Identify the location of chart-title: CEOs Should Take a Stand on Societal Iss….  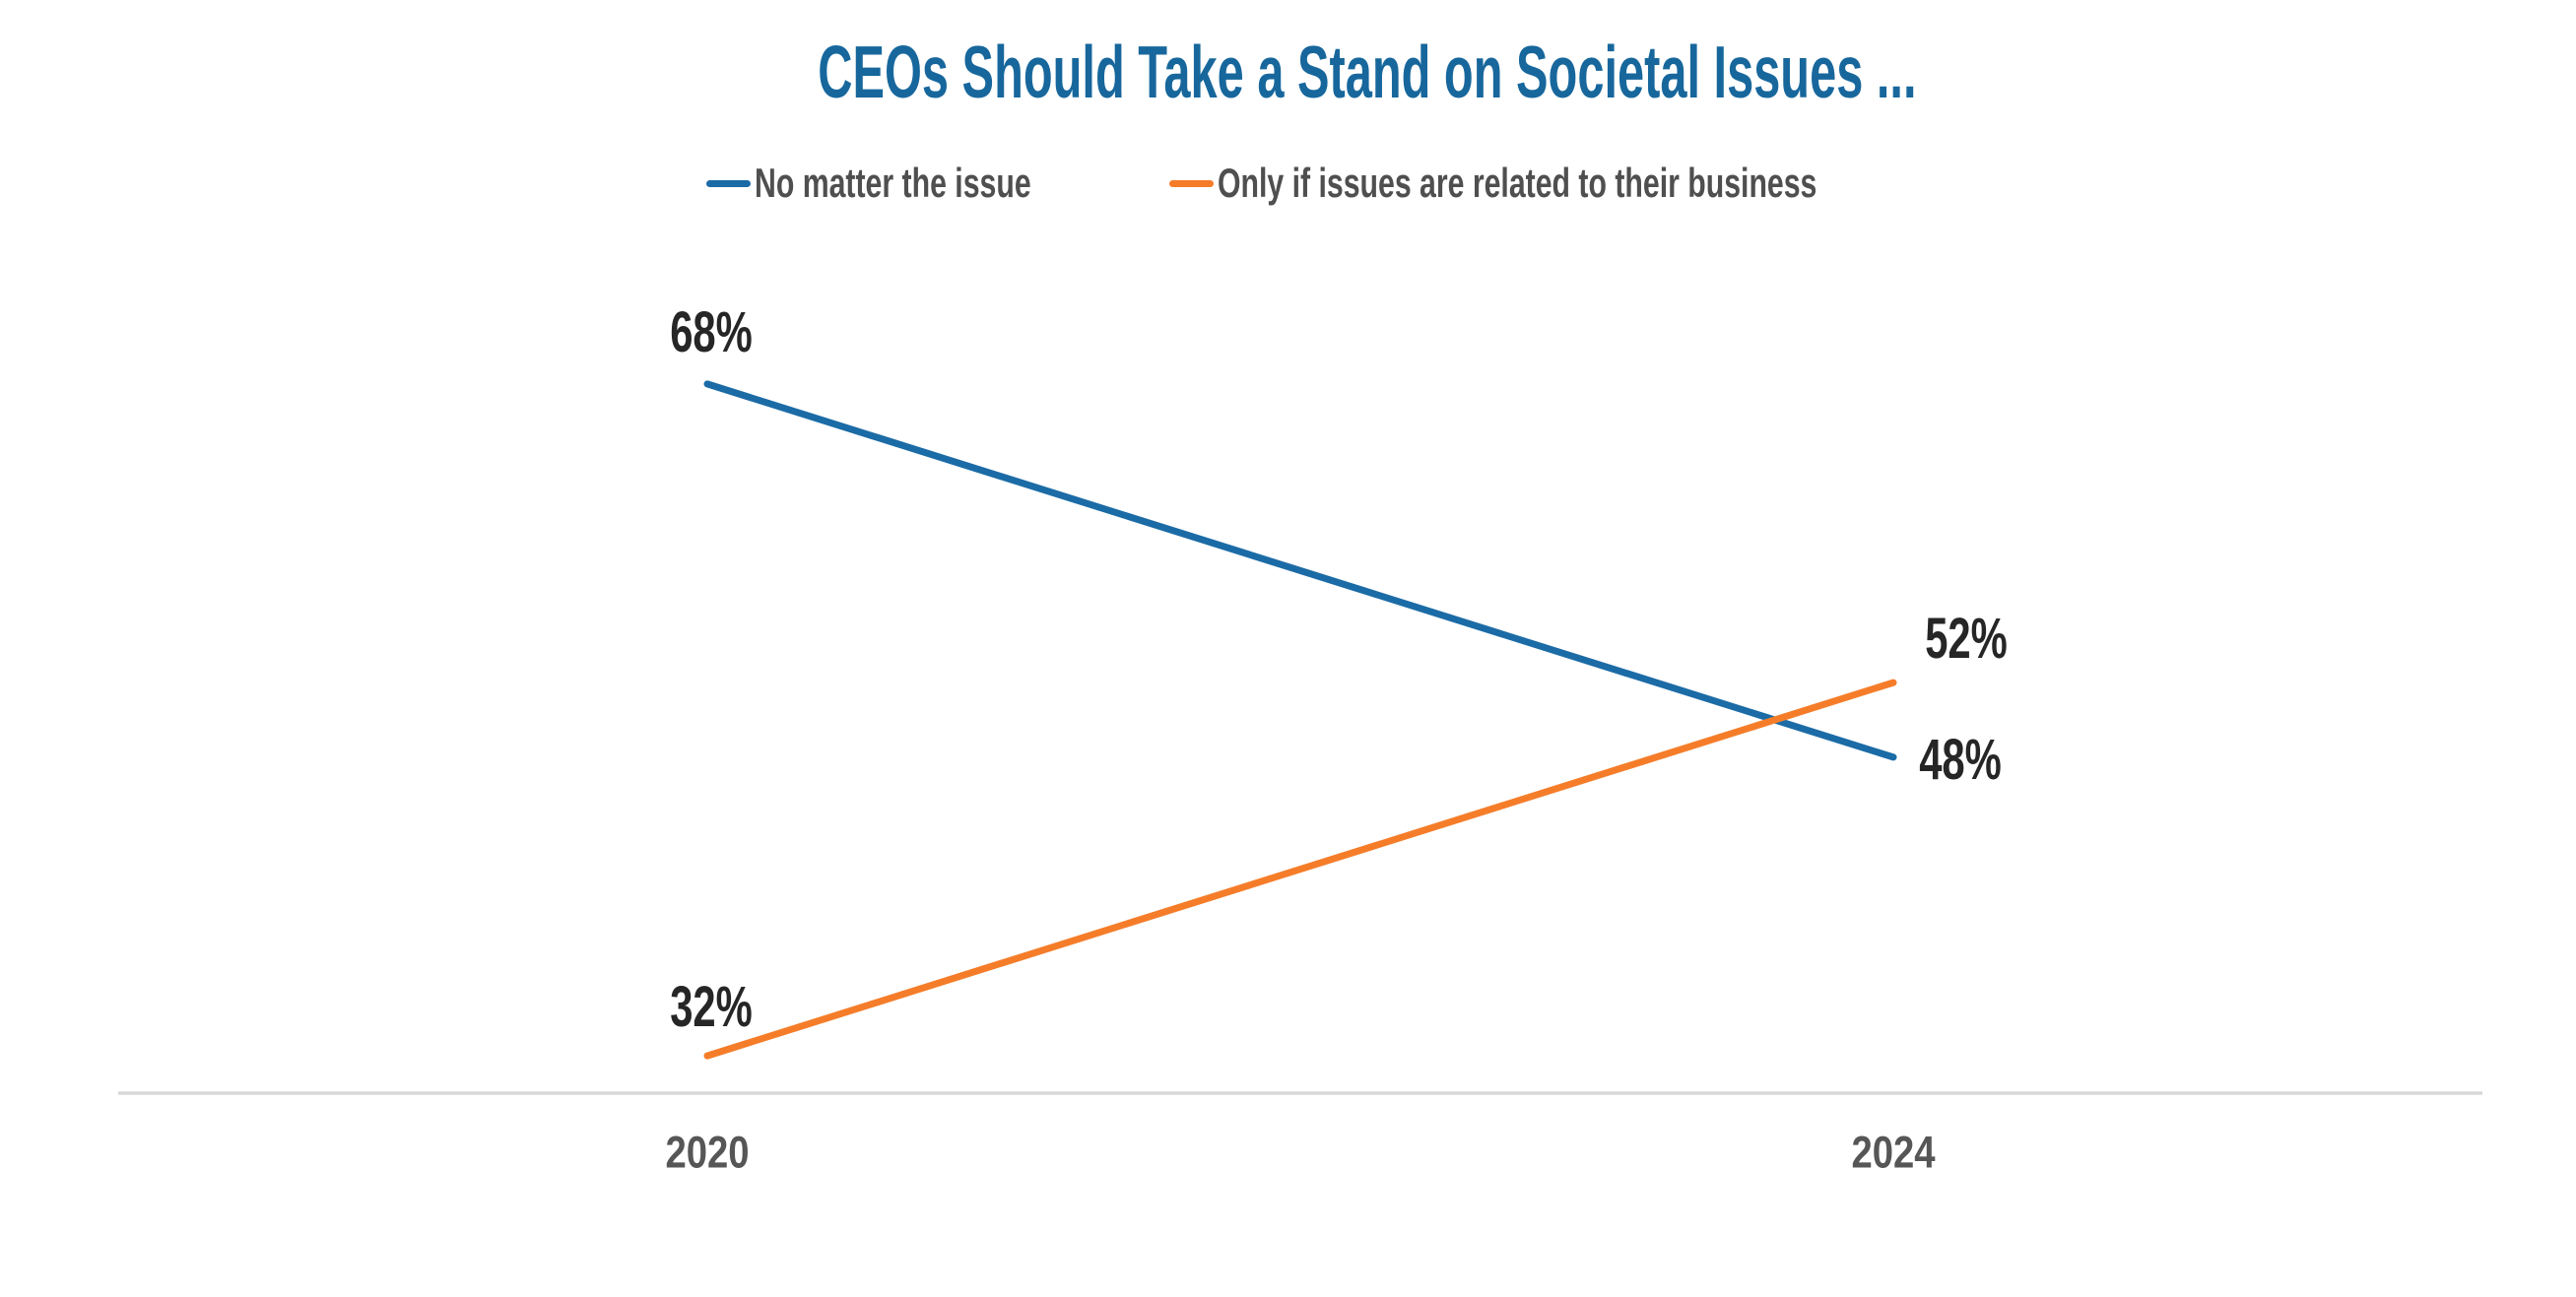
(1367, 72).